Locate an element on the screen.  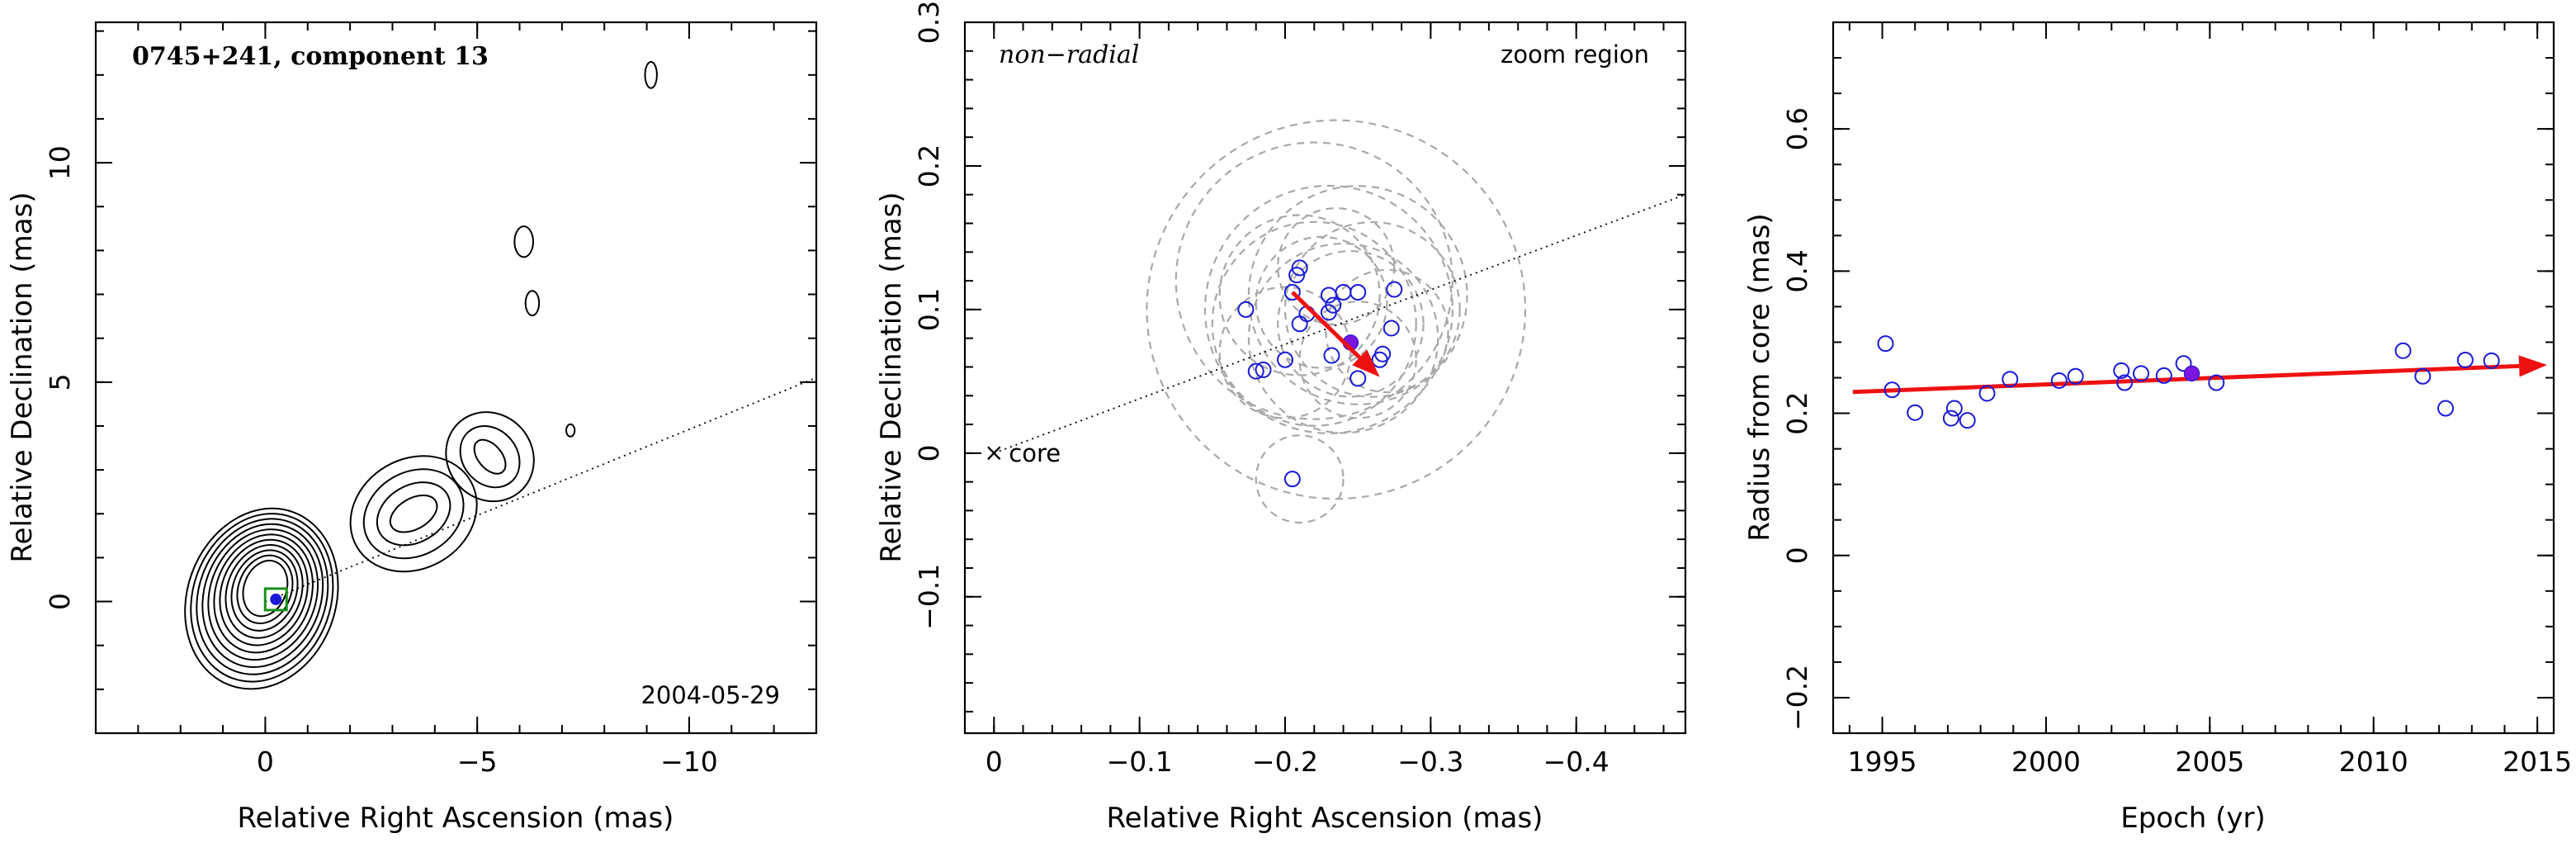
panel3-y-axis-label: Radius from core (mas) is located at coordinates (1759, 377).